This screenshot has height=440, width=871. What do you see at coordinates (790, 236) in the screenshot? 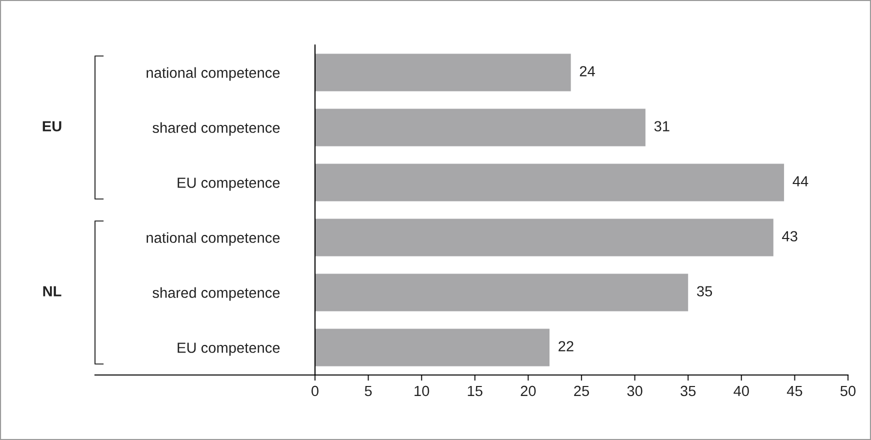
I see `data-label: 43` at bounding box center [790, 236].